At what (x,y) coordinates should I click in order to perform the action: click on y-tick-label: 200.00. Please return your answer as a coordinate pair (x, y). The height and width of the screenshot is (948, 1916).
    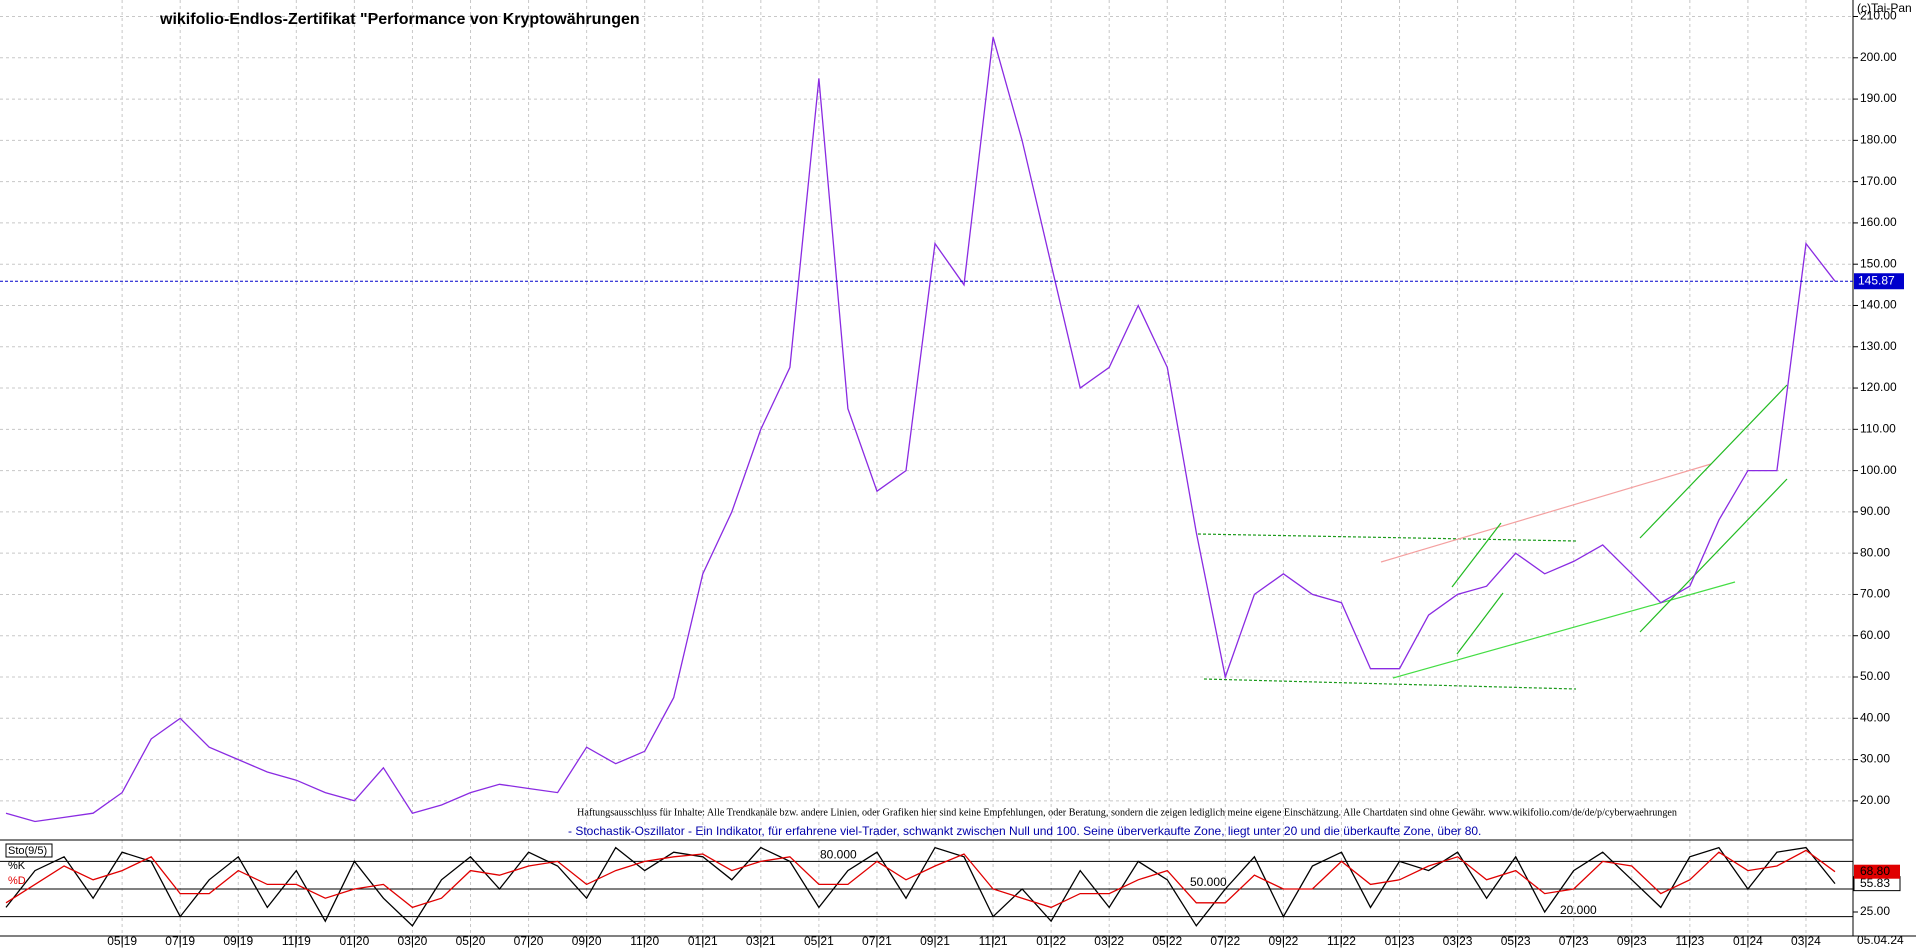
    Looking at the image, I should click on (1878, 57).